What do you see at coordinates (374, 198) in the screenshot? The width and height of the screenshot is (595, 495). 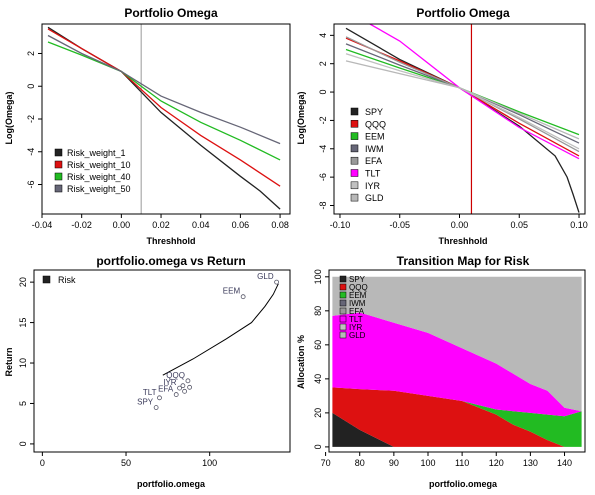 I see `p2-legend-label: GLD` at bounding box center [374, 198].